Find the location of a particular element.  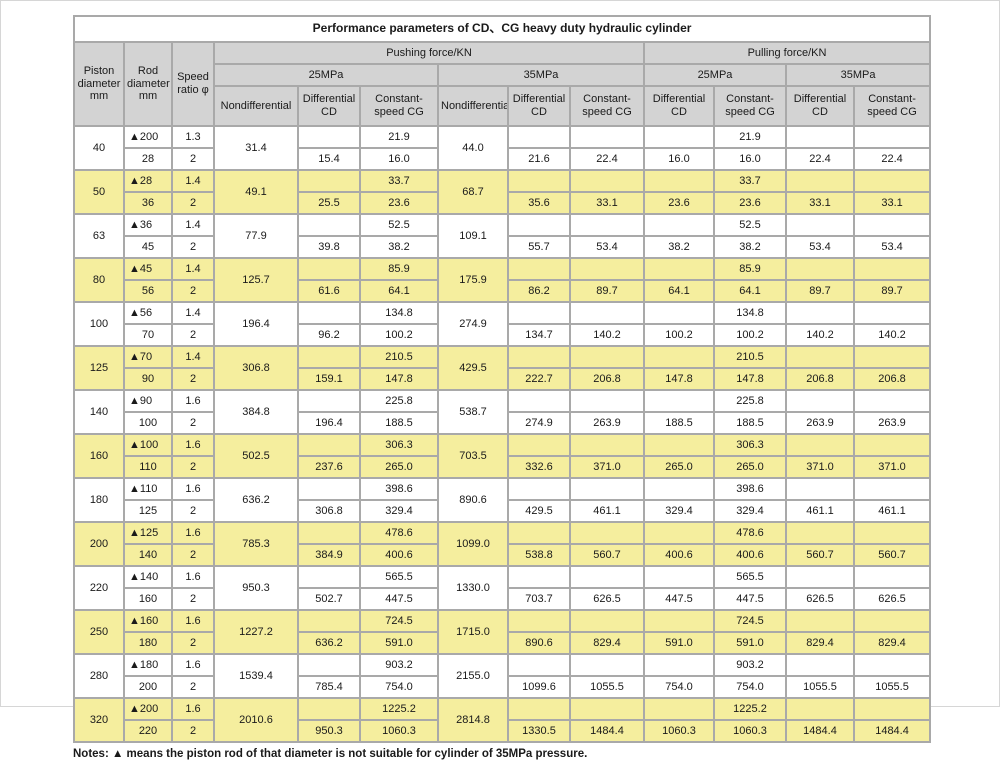

cell-piston-diameter: 180 is located at coordinates (99, 500).